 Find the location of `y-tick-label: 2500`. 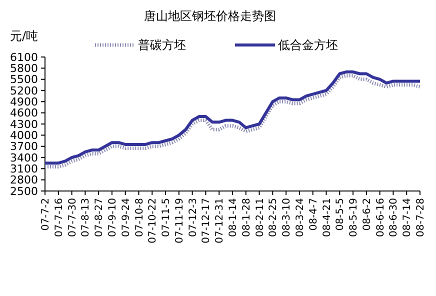

y-tick-label: 2500 is located at coordinates (24, 191).